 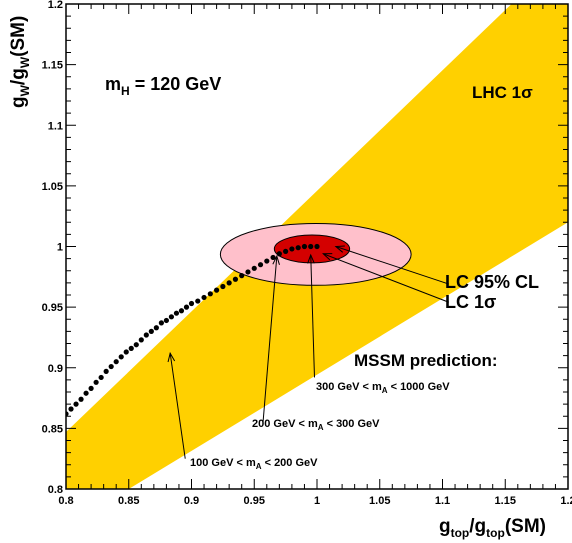 What do you see at coordinates (52, 248) in the screenshot?
I see `y-tick-labels: 0.8 0.85 0.9 0.95 1 1.05 1.1 1.15 1.2` at bounding box center [52, 248].